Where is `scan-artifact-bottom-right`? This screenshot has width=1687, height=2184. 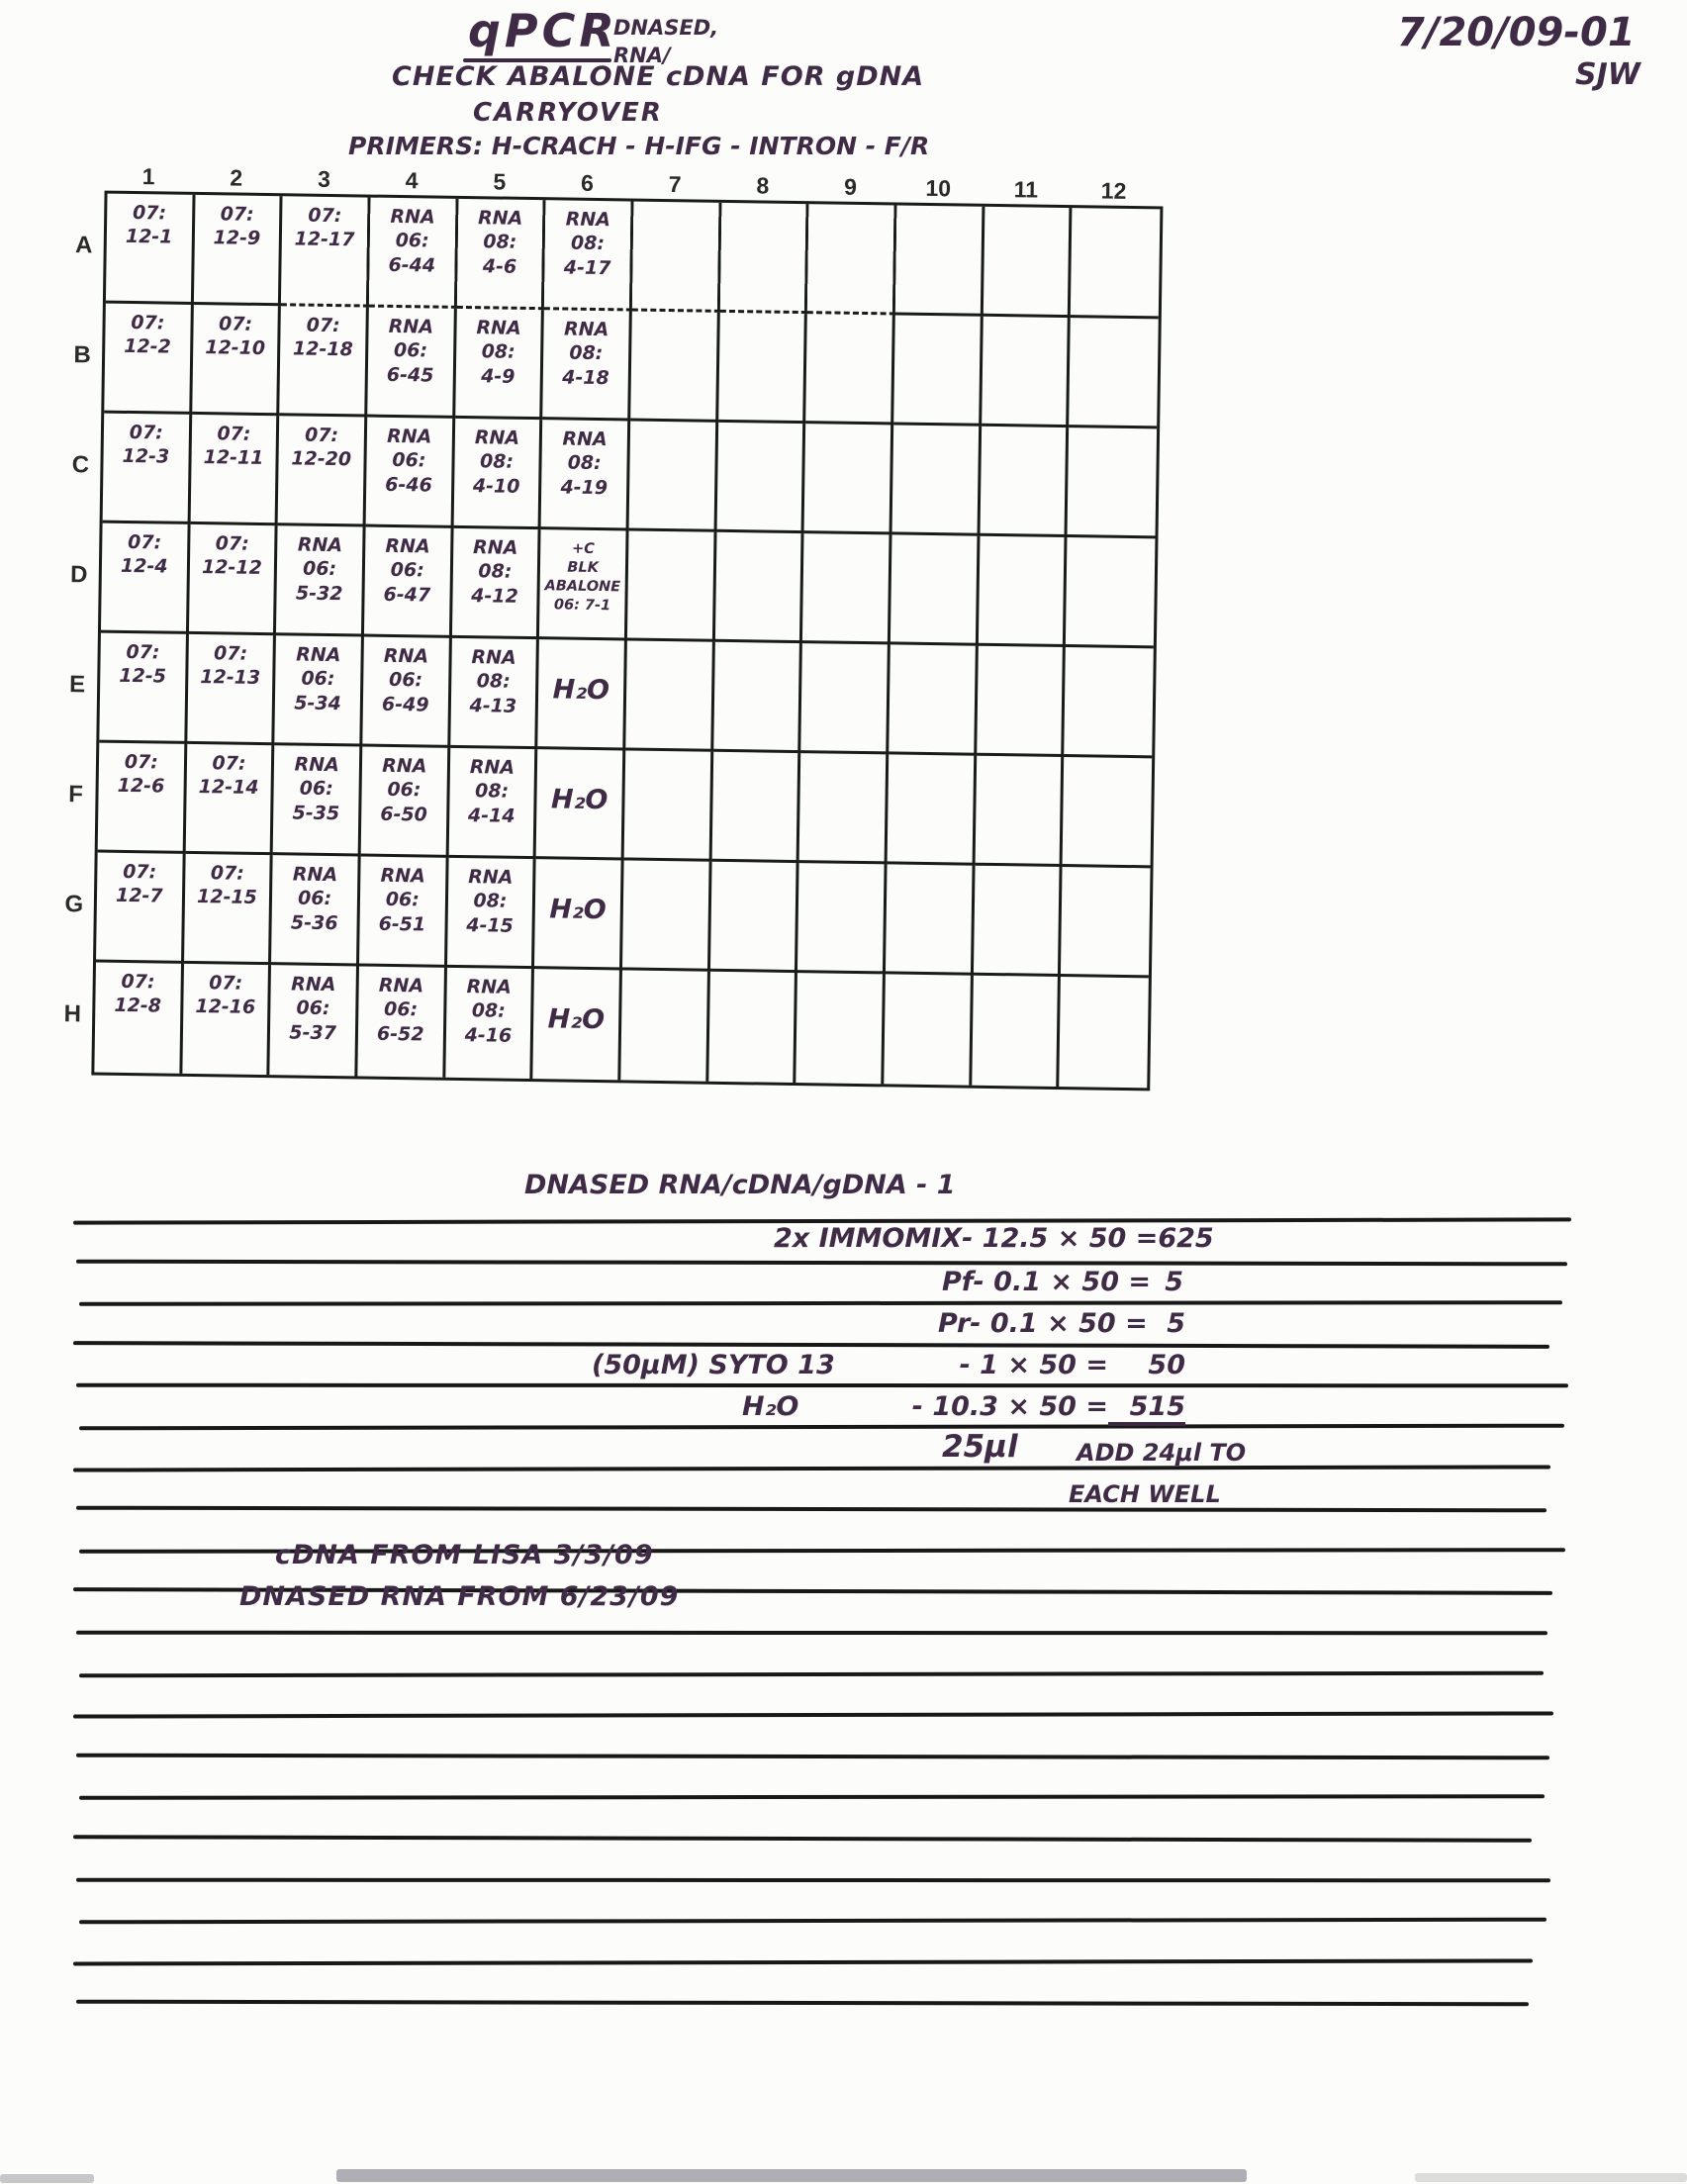 scan-artifact-bottom-right is located at coordinates (1551, 2177).